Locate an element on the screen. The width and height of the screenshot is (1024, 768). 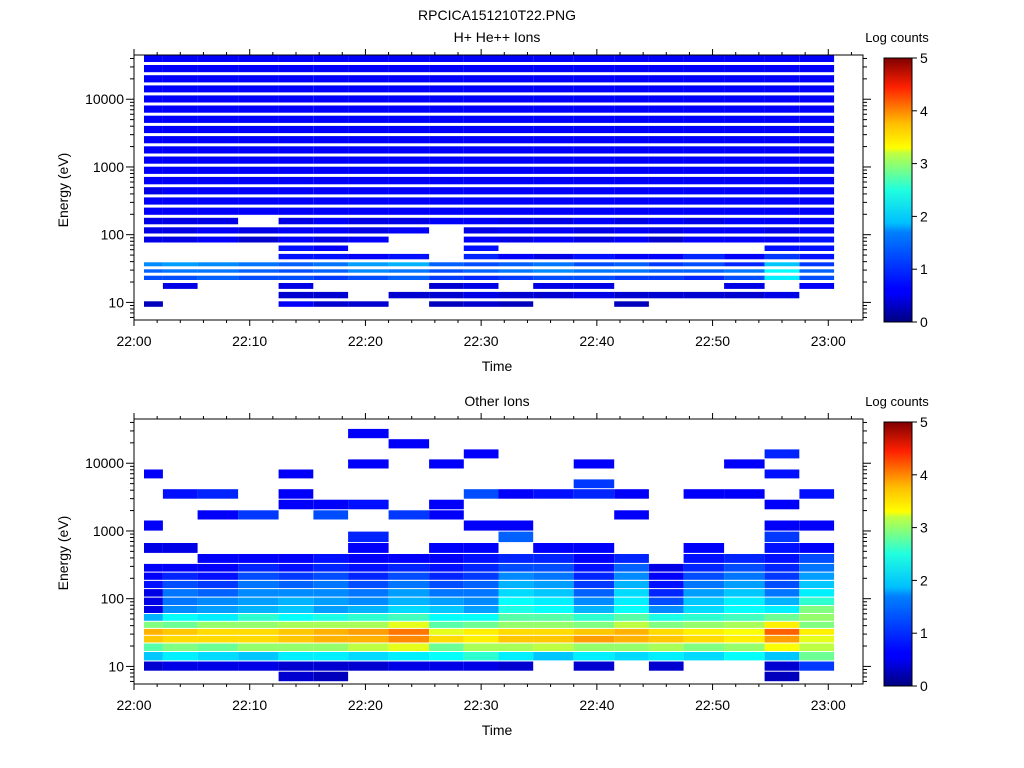
x-tick-labels: 22:00 22:10 22:20 22:30 22:40 22:50 23:00 is located at coordinates (481, 341).